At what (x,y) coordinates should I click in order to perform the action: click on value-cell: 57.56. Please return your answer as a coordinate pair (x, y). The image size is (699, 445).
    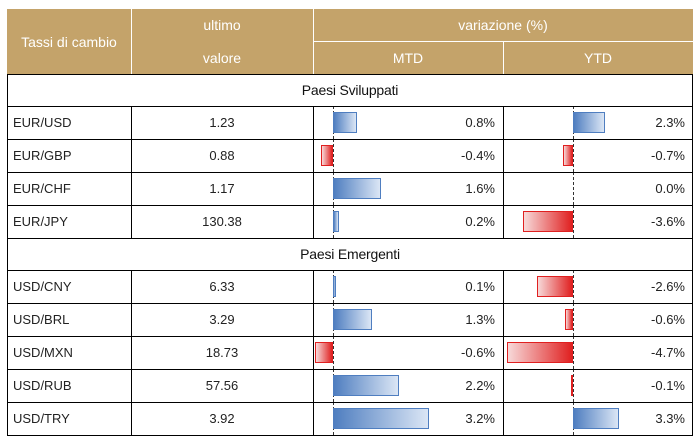
    Looking at the image, I should click on (222, 385).